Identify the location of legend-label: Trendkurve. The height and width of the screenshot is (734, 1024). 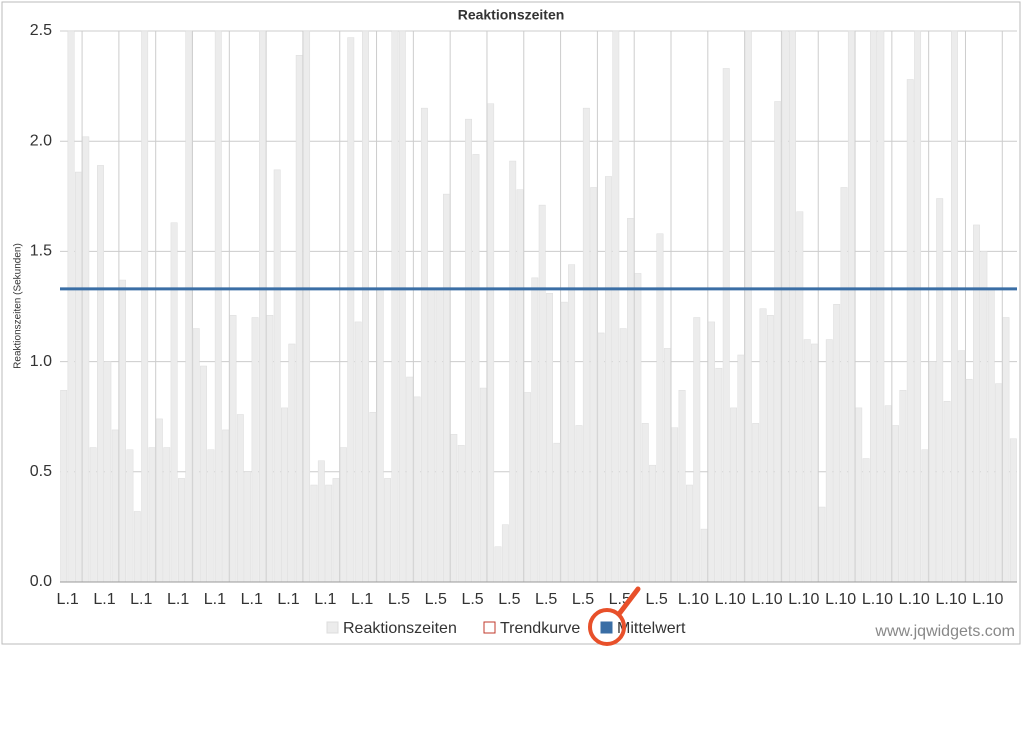
(540, 628).